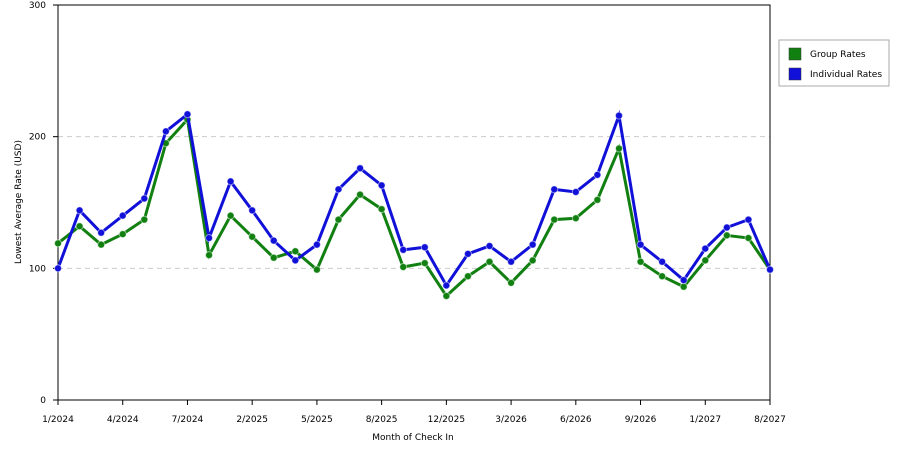 Image resolution: width=900 pixels, height=454 pixels. What do you see at coordinates (37, 6) in the screenshot?
I see `y-tick-label: 300` at bounding box center [37, 6].